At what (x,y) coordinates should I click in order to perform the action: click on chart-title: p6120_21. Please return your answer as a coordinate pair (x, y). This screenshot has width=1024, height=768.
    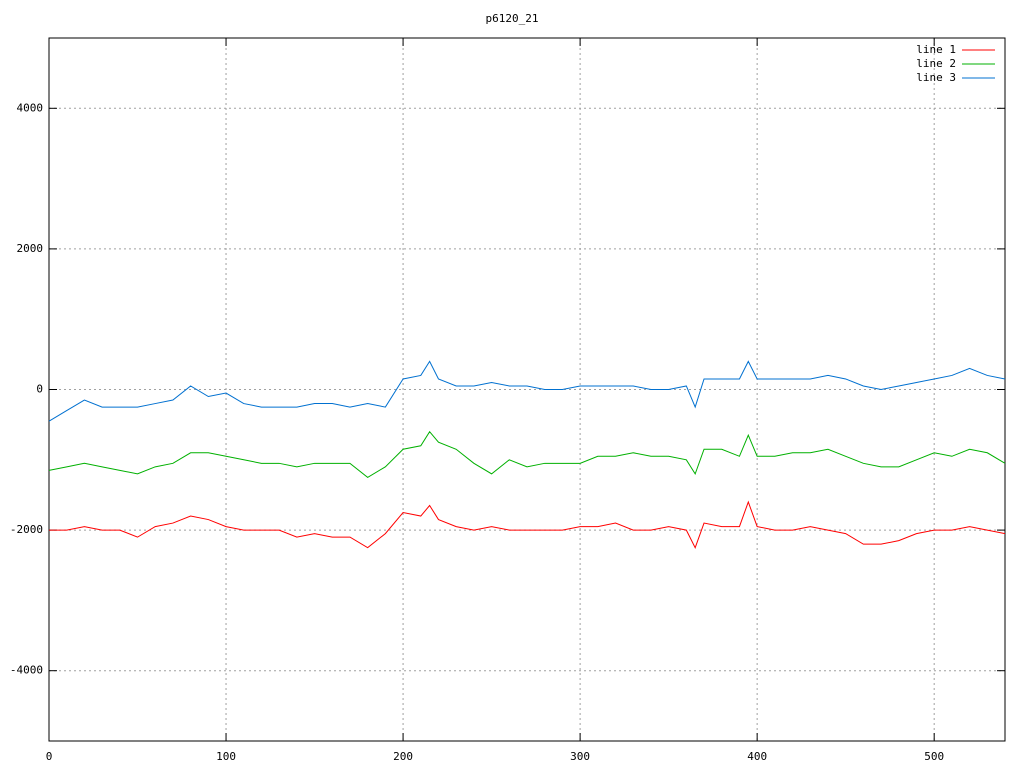
    Looking at the image, I should click on (512, 18).